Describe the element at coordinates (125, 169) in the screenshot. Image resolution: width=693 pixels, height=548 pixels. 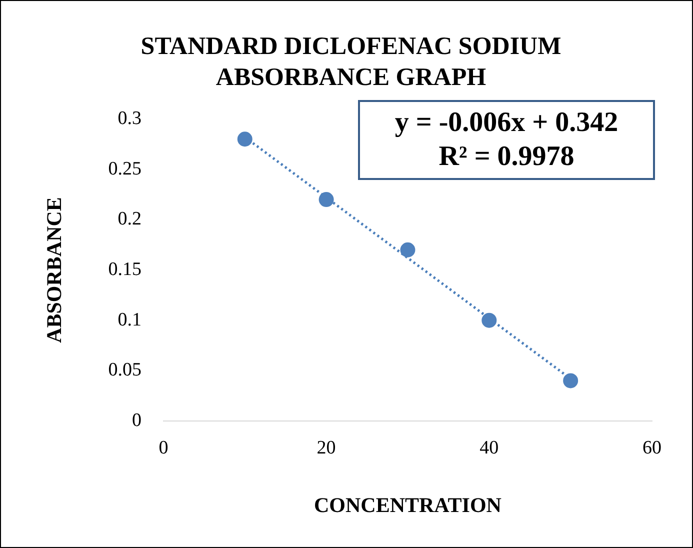
I see `y-tick-label: 0.25` at that location.